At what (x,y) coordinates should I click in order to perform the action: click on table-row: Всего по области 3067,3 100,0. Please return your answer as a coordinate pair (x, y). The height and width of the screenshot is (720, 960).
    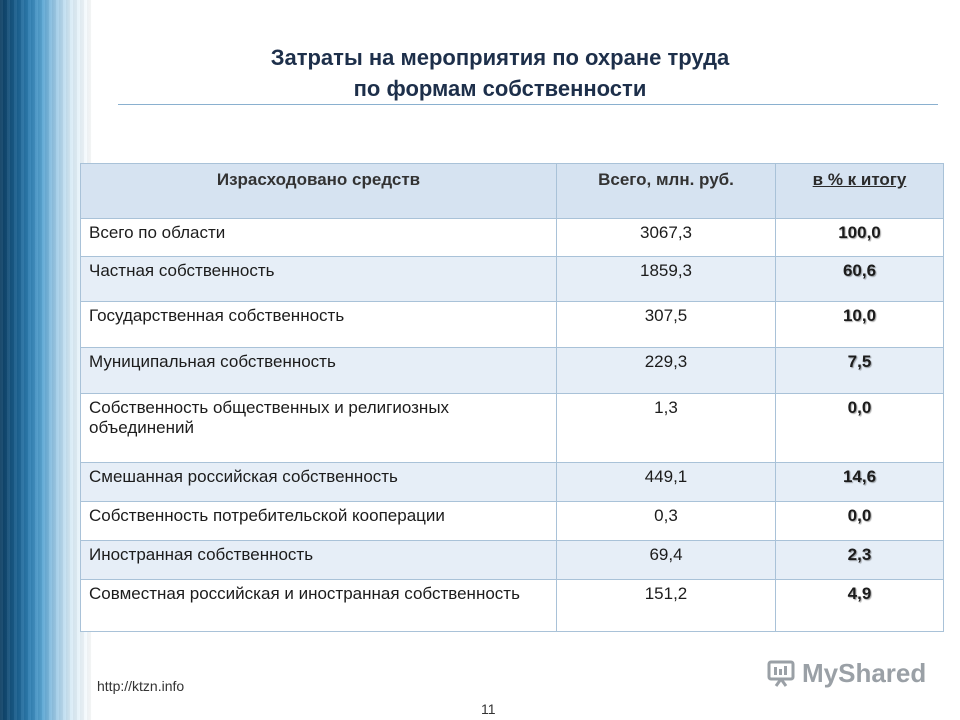
    Looking at the image, I should click on (512, 237).